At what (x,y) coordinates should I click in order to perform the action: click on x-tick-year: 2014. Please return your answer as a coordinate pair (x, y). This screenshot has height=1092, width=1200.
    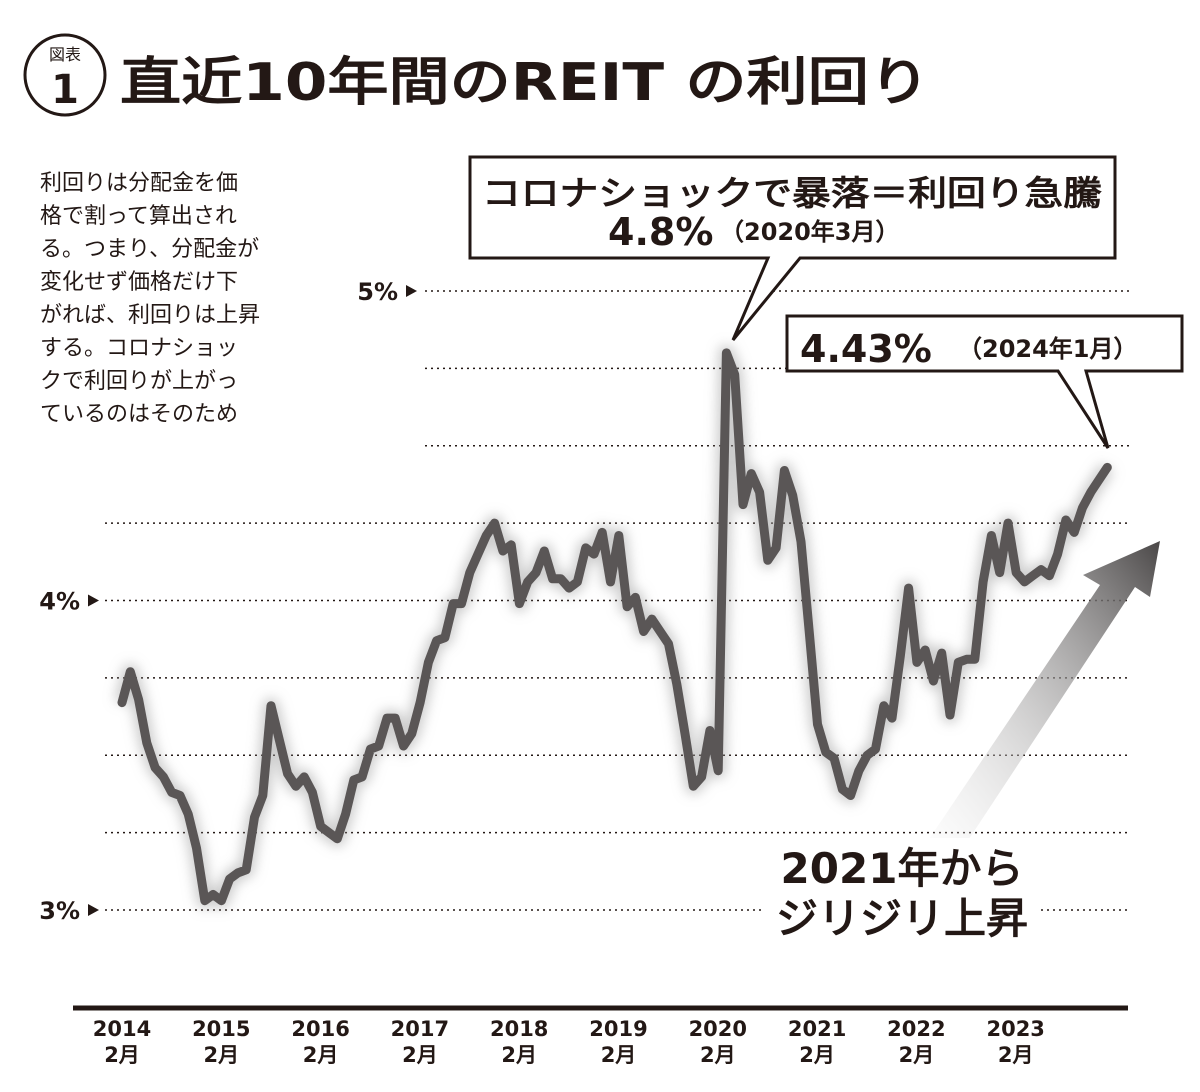
    Looking at the image, I should click on (122, 1029).